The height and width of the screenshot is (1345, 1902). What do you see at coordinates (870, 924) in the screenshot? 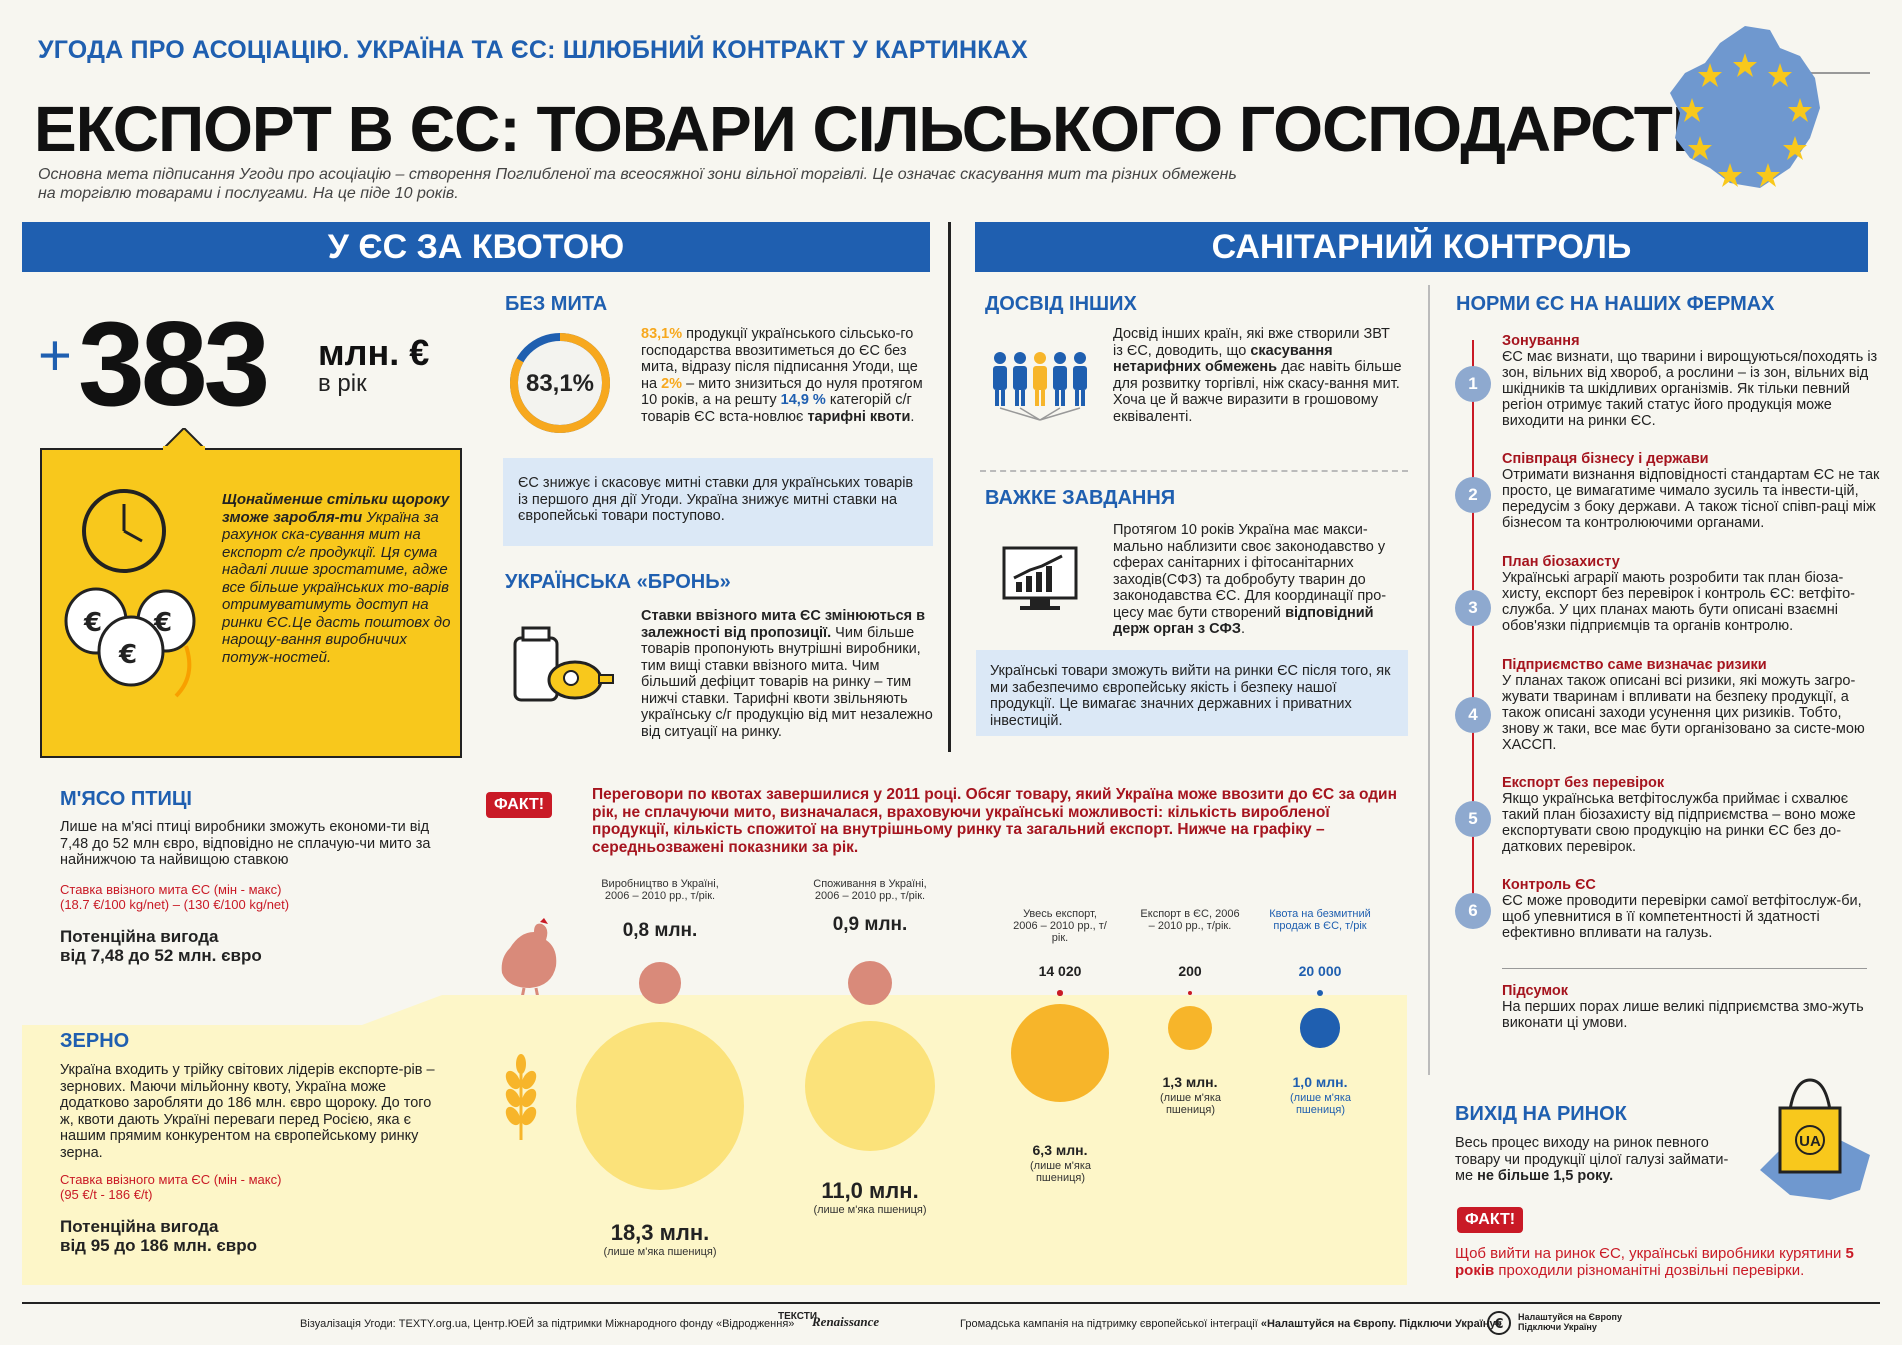
I see `poultry-value-label: 0,9 млн.` at bounding box center [870, 924].